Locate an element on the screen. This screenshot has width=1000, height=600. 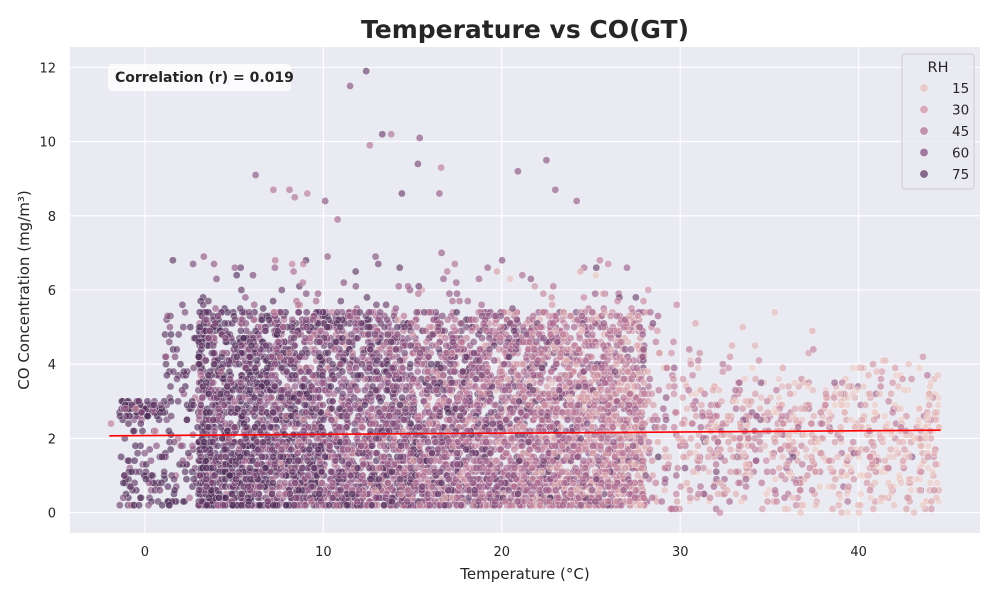
chart-title: Temperature vs CO(GT) is located at coordinates (525, 29).